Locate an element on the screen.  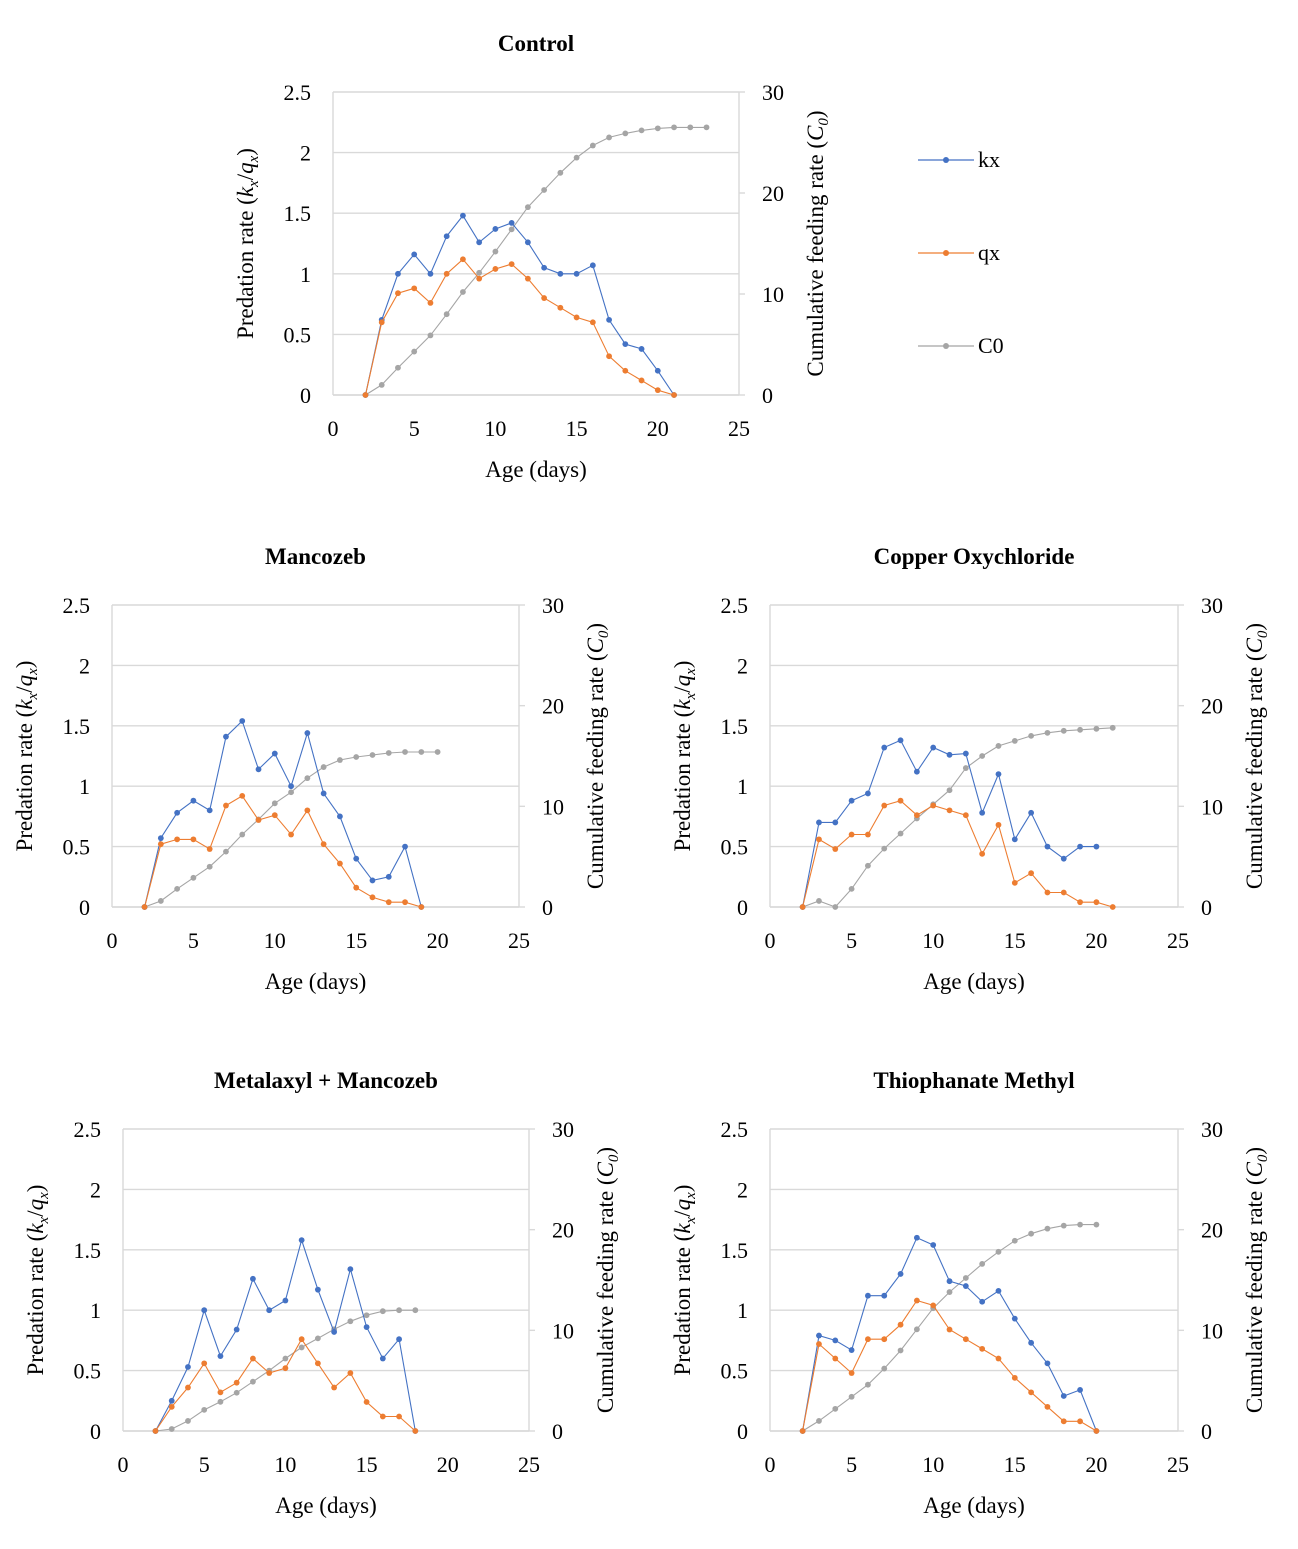
series-c0 is located at coordinates (291, 829).